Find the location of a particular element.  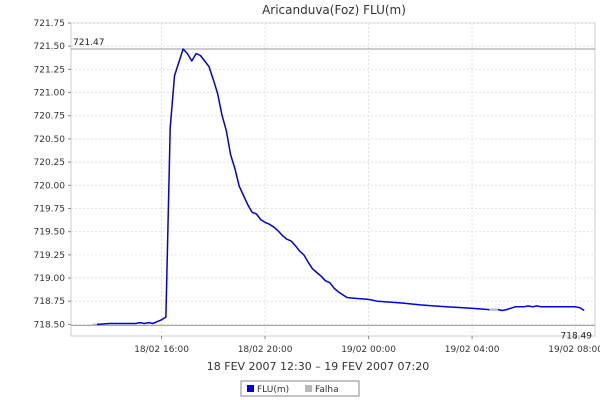

y-tick-label: 721.25 is located at coordinates (50, 70).